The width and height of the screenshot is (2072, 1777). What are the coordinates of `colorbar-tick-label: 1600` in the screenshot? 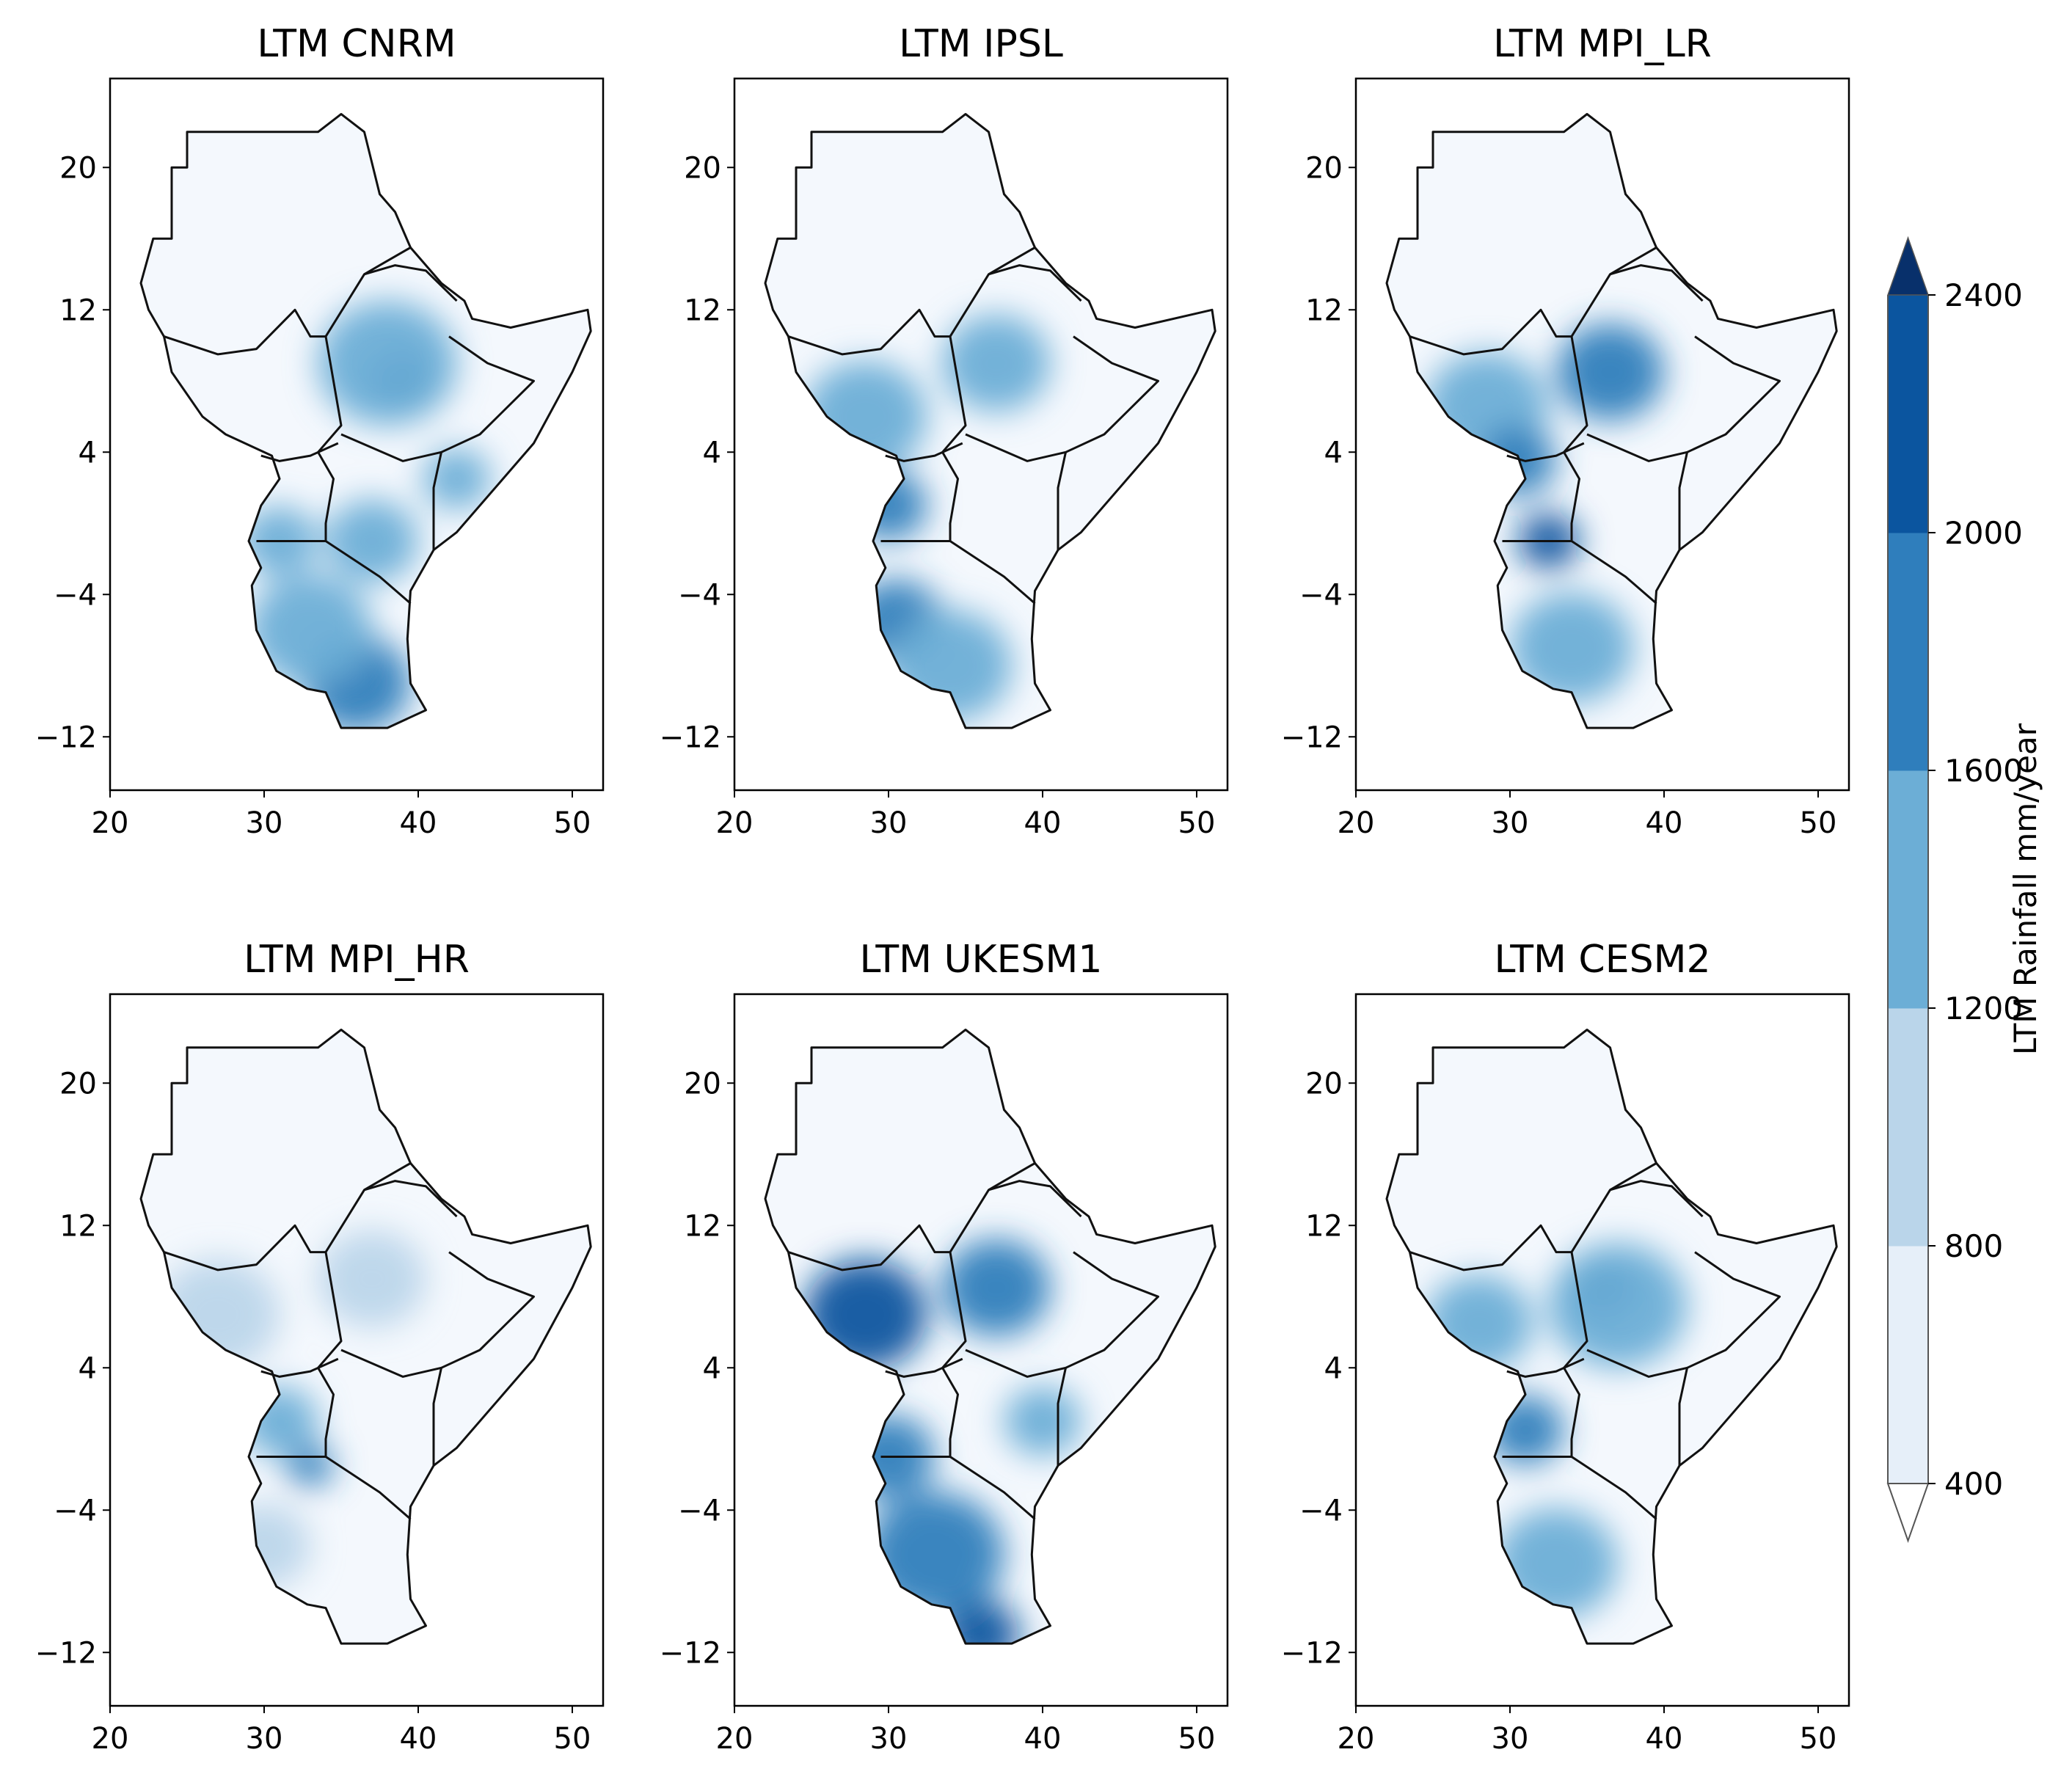 It's located at (1983, 771).